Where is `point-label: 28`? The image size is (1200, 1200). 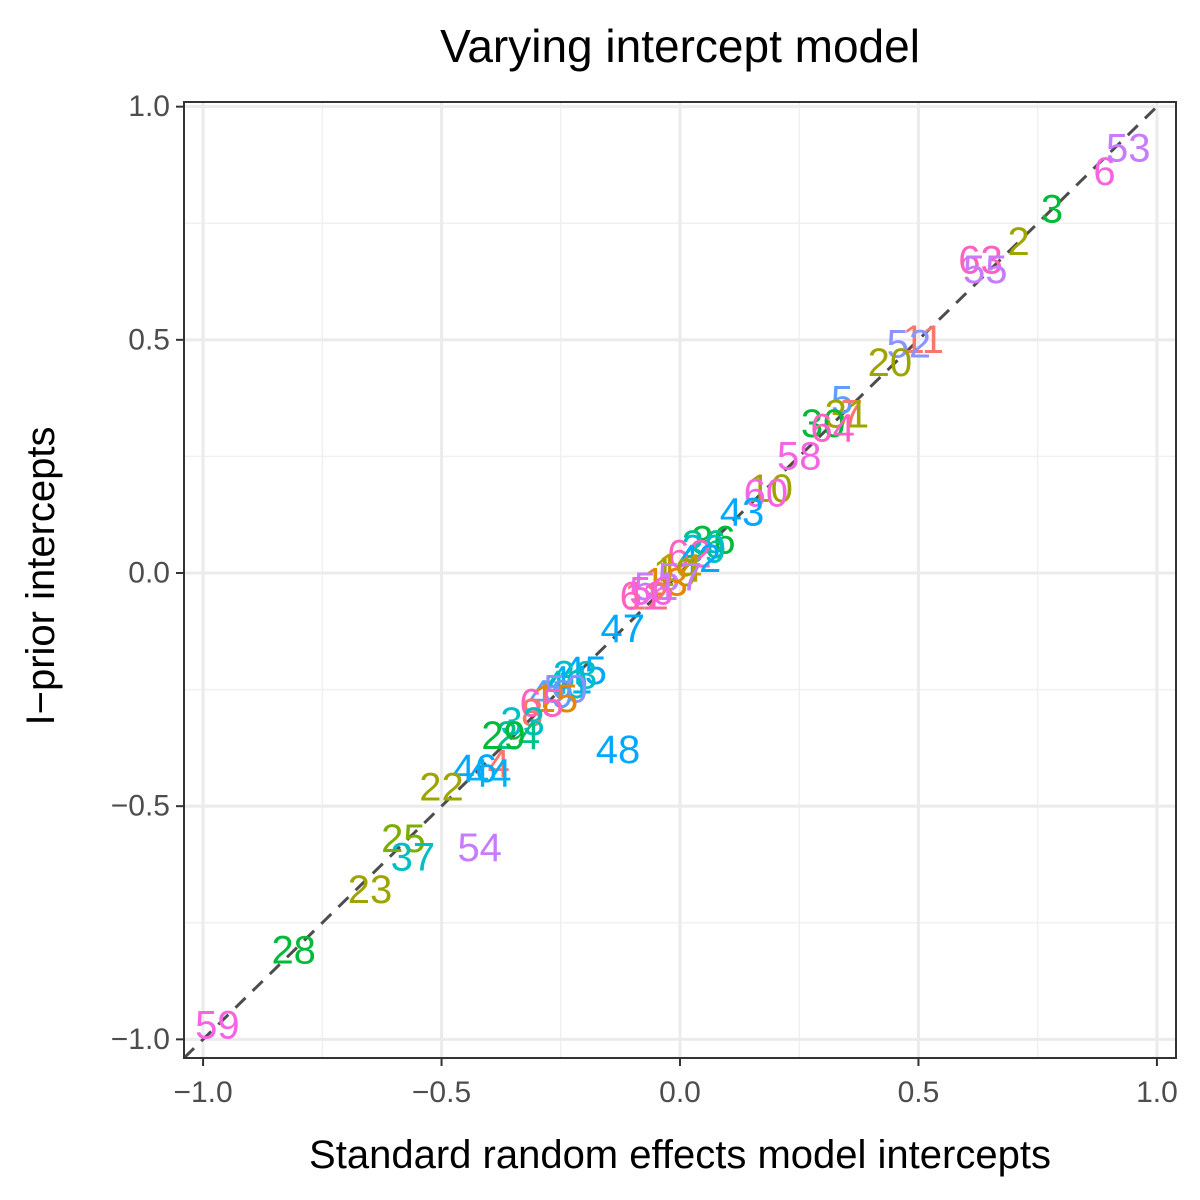 point-label: 28 is located at coordinates (293, 951).